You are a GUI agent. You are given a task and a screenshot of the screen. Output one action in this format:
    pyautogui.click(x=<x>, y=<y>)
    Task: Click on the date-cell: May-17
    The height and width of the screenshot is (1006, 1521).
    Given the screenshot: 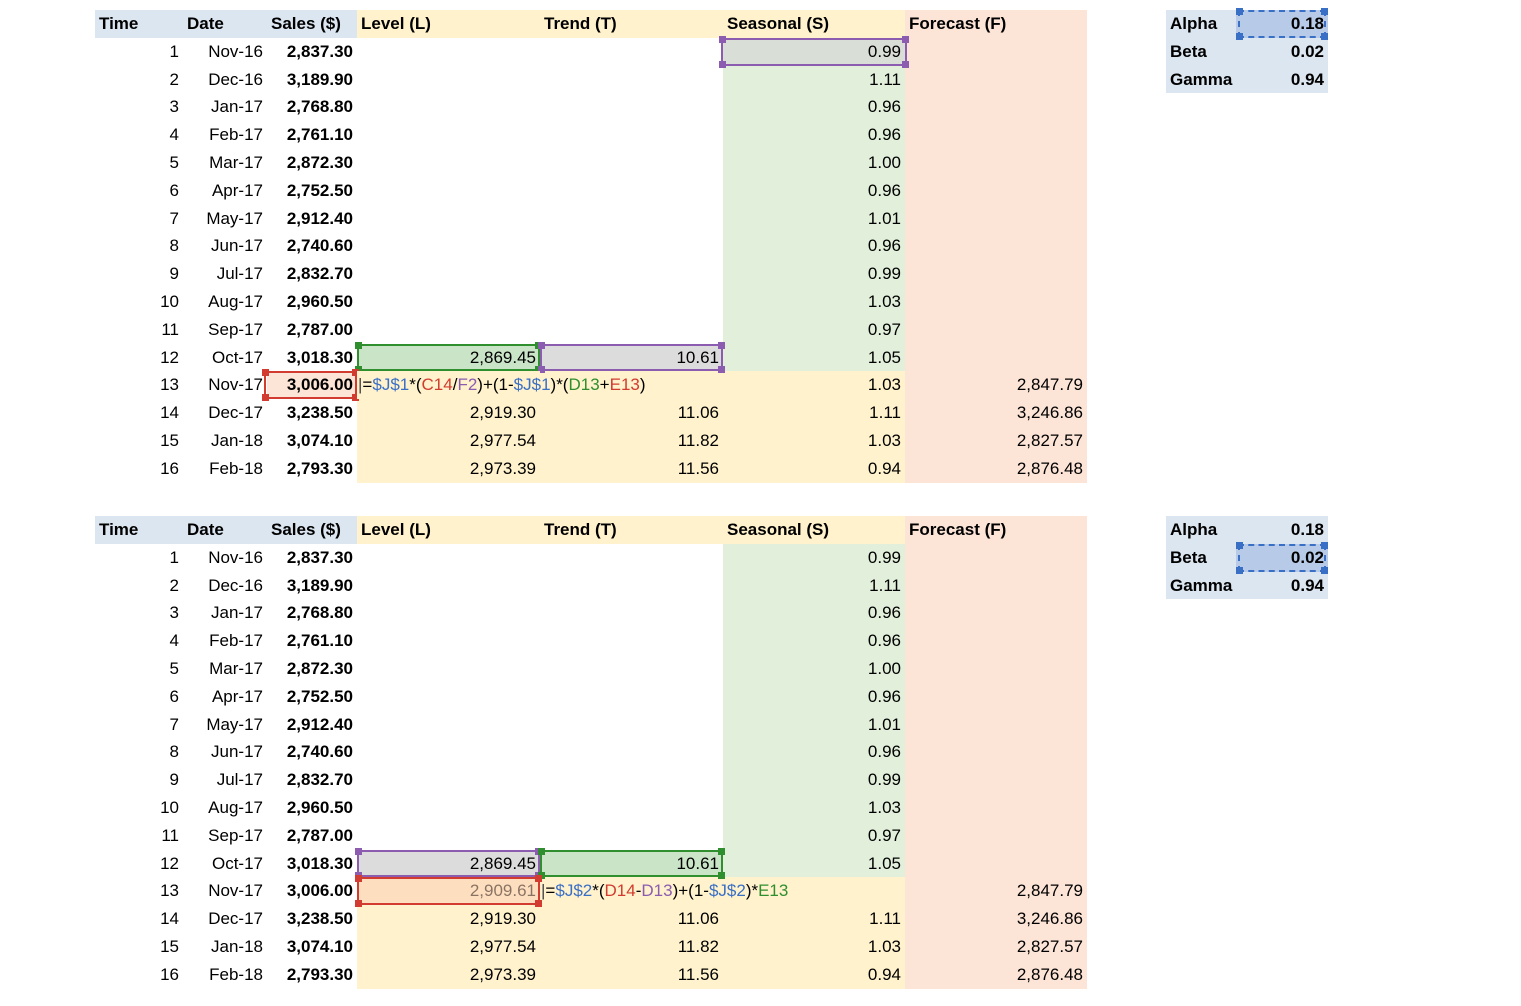 What is the action you would take?
    pyautogui.click(x=234, y=218)
    